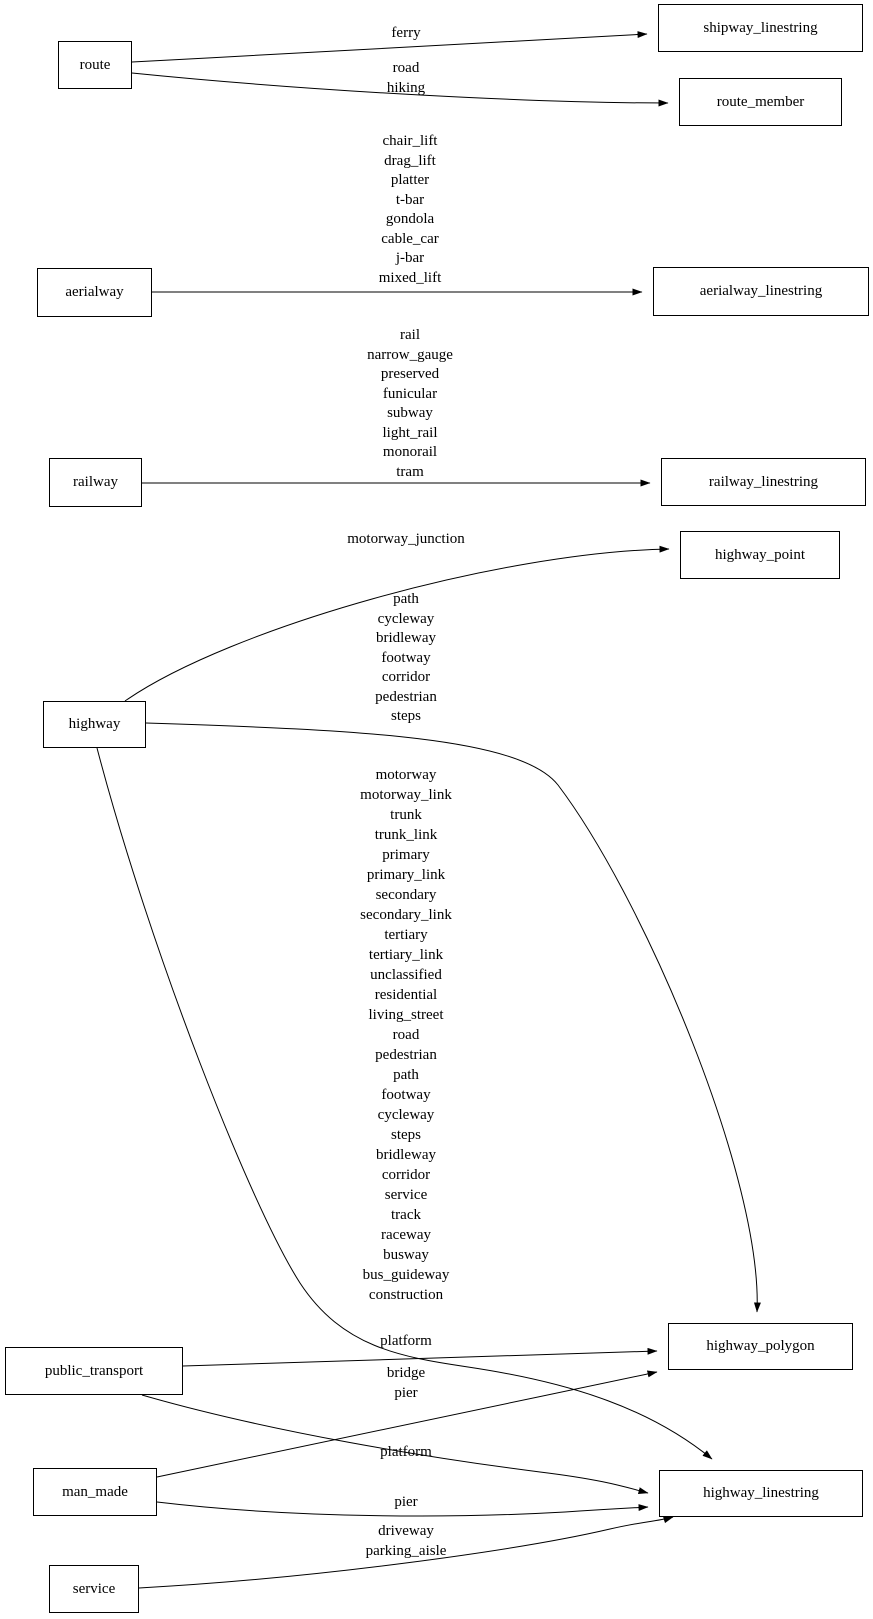  Describe the element at coordinates (761, 1493) in the screenshot. I see `node-highway-linestring: highway_linestring` at that location.